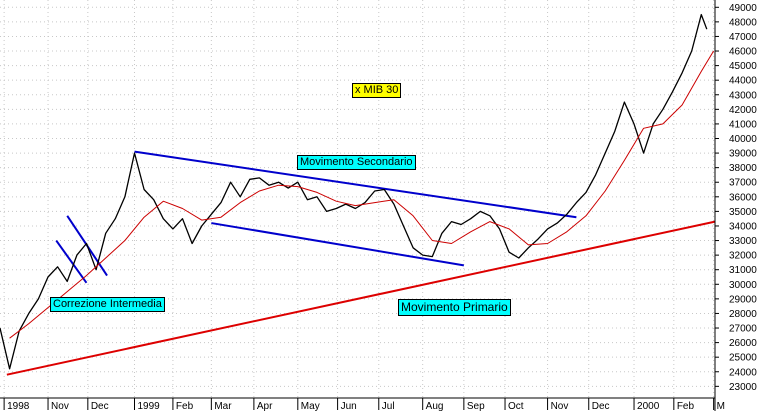 This screenshot has height=411, width=764. I want to click on annotation-movimento-secondario: Movimento Secondario, so click(356, 162).